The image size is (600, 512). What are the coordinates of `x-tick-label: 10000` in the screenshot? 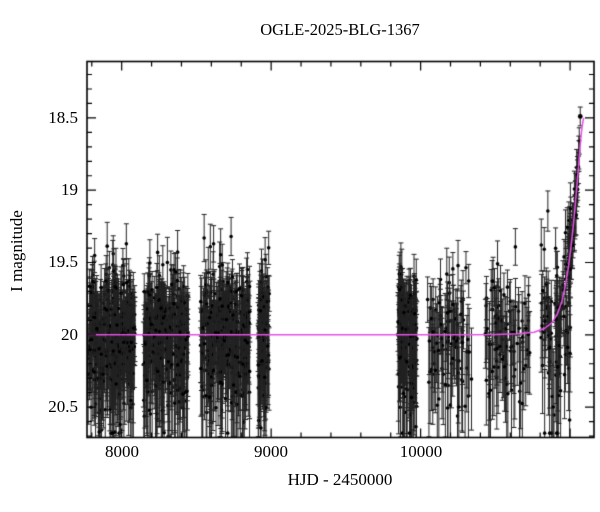 It's located at (421, 451).